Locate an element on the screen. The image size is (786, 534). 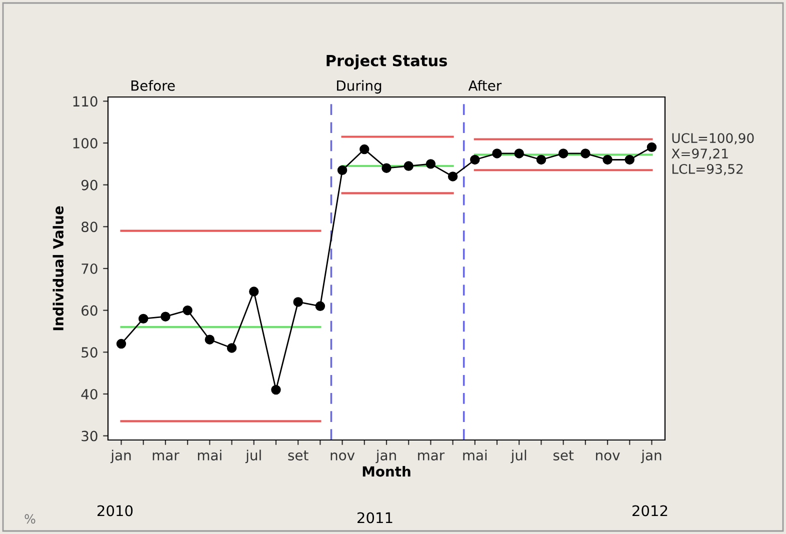
y-tick-label: 110 is located at coordinates (85, 101).